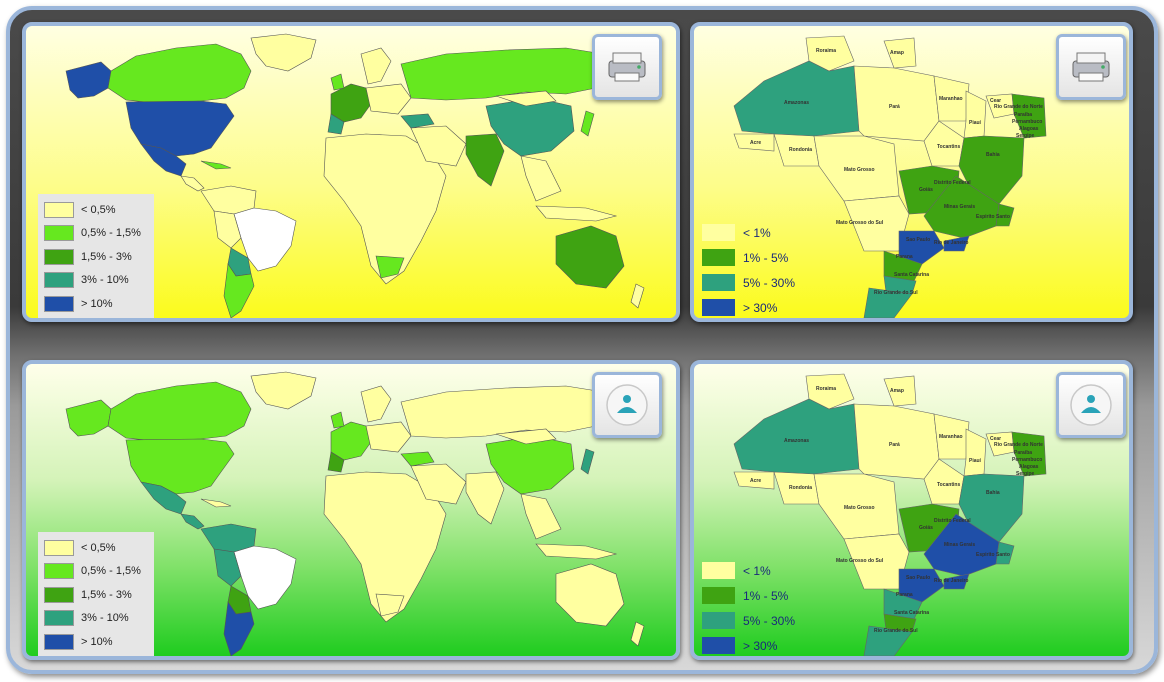  I want to click on legend-item: > 10%, so click(96, 642).